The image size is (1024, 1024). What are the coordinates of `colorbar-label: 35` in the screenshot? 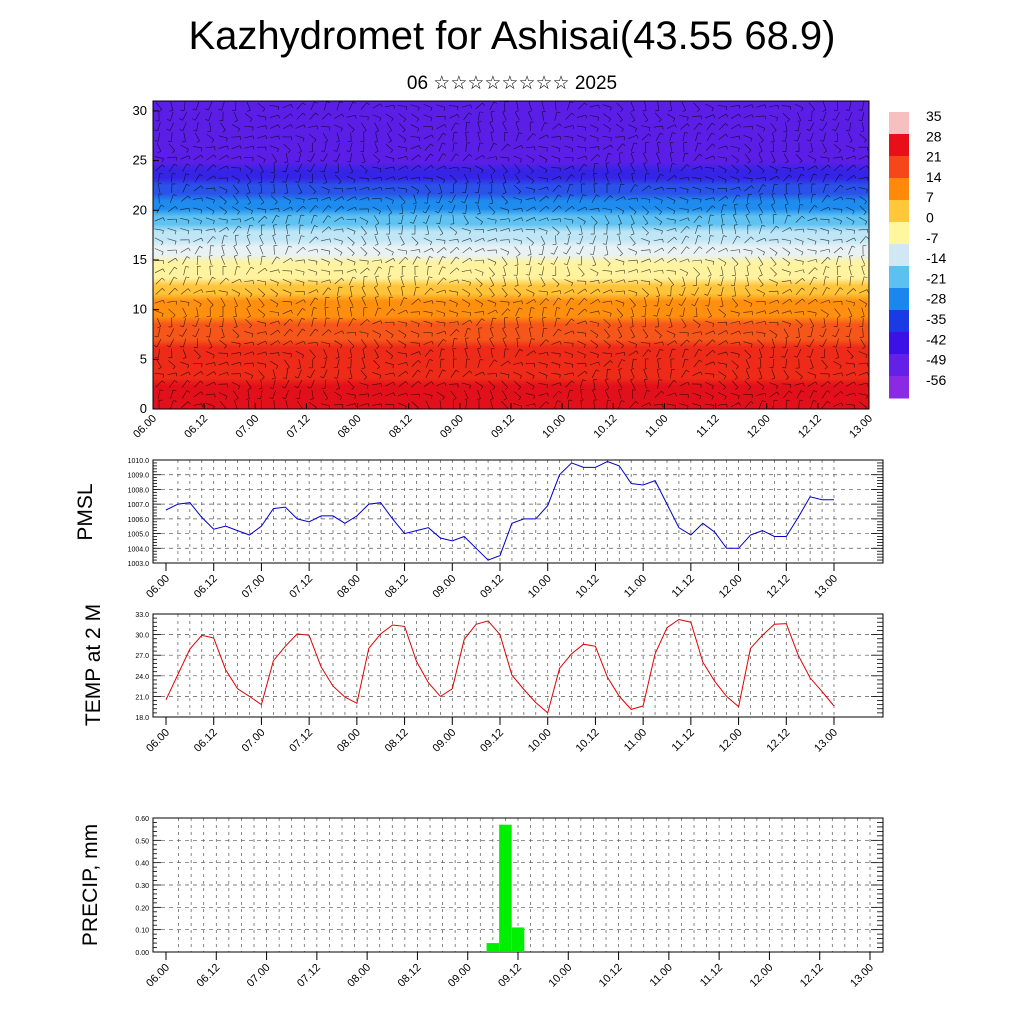 It's located at (934, 116).